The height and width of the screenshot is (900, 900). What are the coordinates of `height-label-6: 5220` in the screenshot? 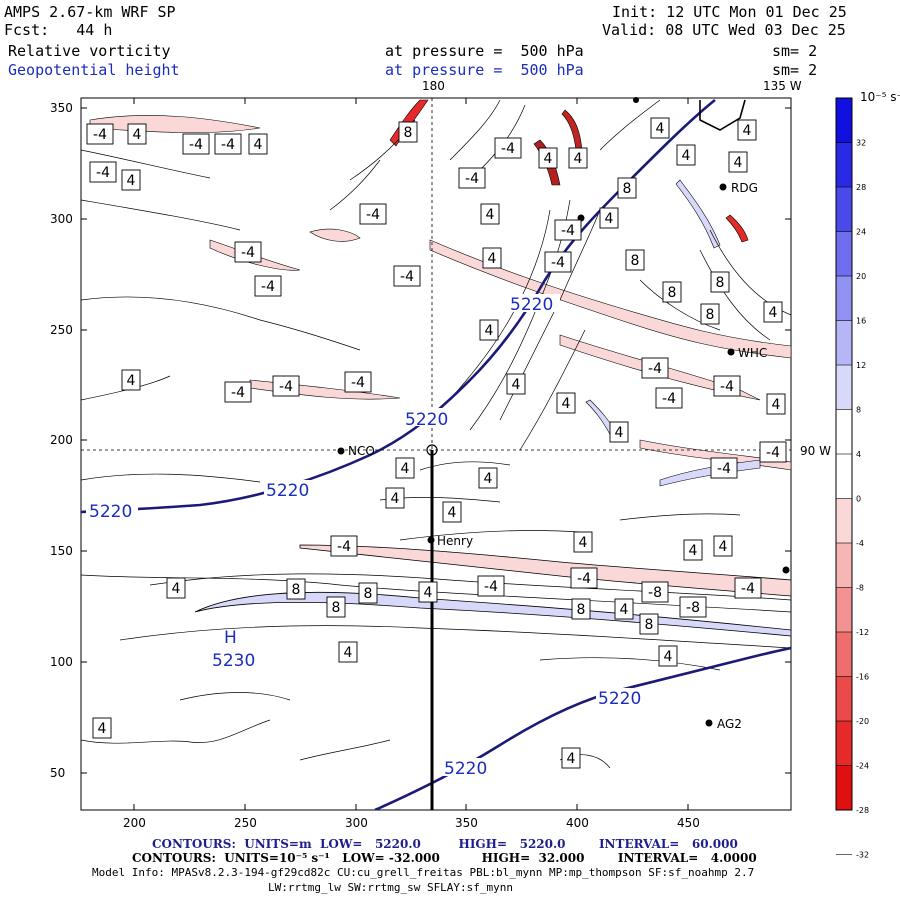 It's located at (465, 769).